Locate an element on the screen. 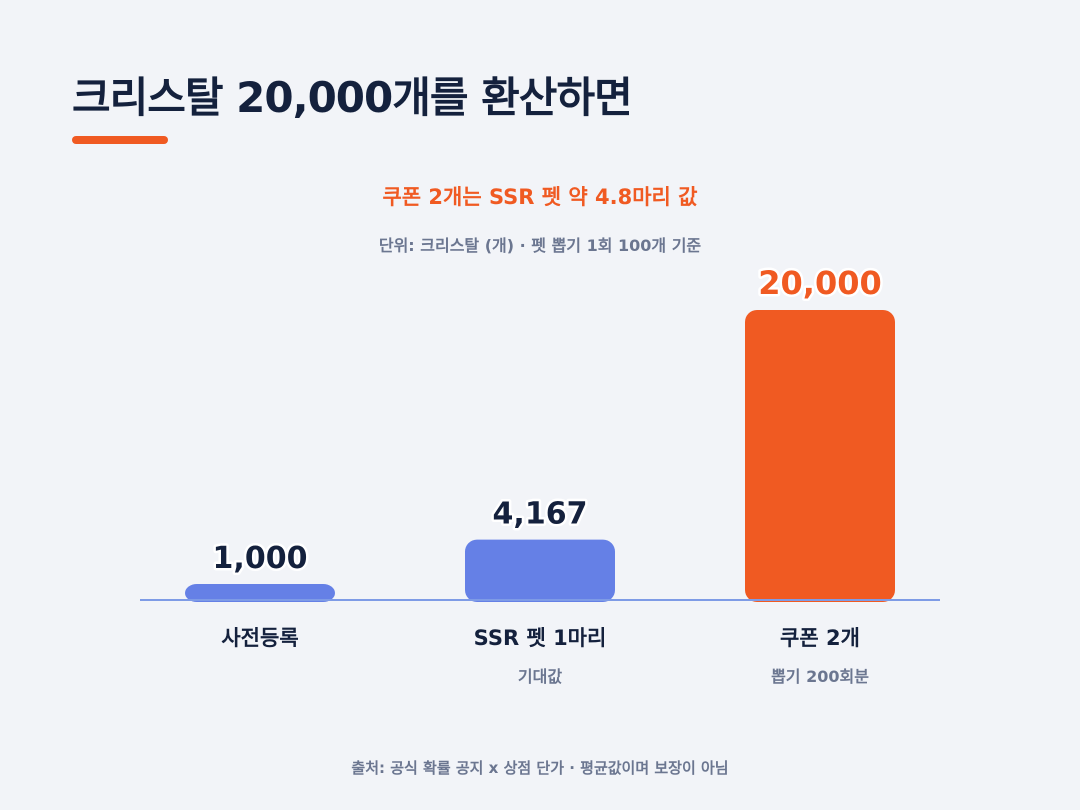 The image size is (1080, 810). unit-note: 단위: 크리스탈 (개) · 펫 뽑기 1회 100개 기준 is located at coordinates (540, 245).